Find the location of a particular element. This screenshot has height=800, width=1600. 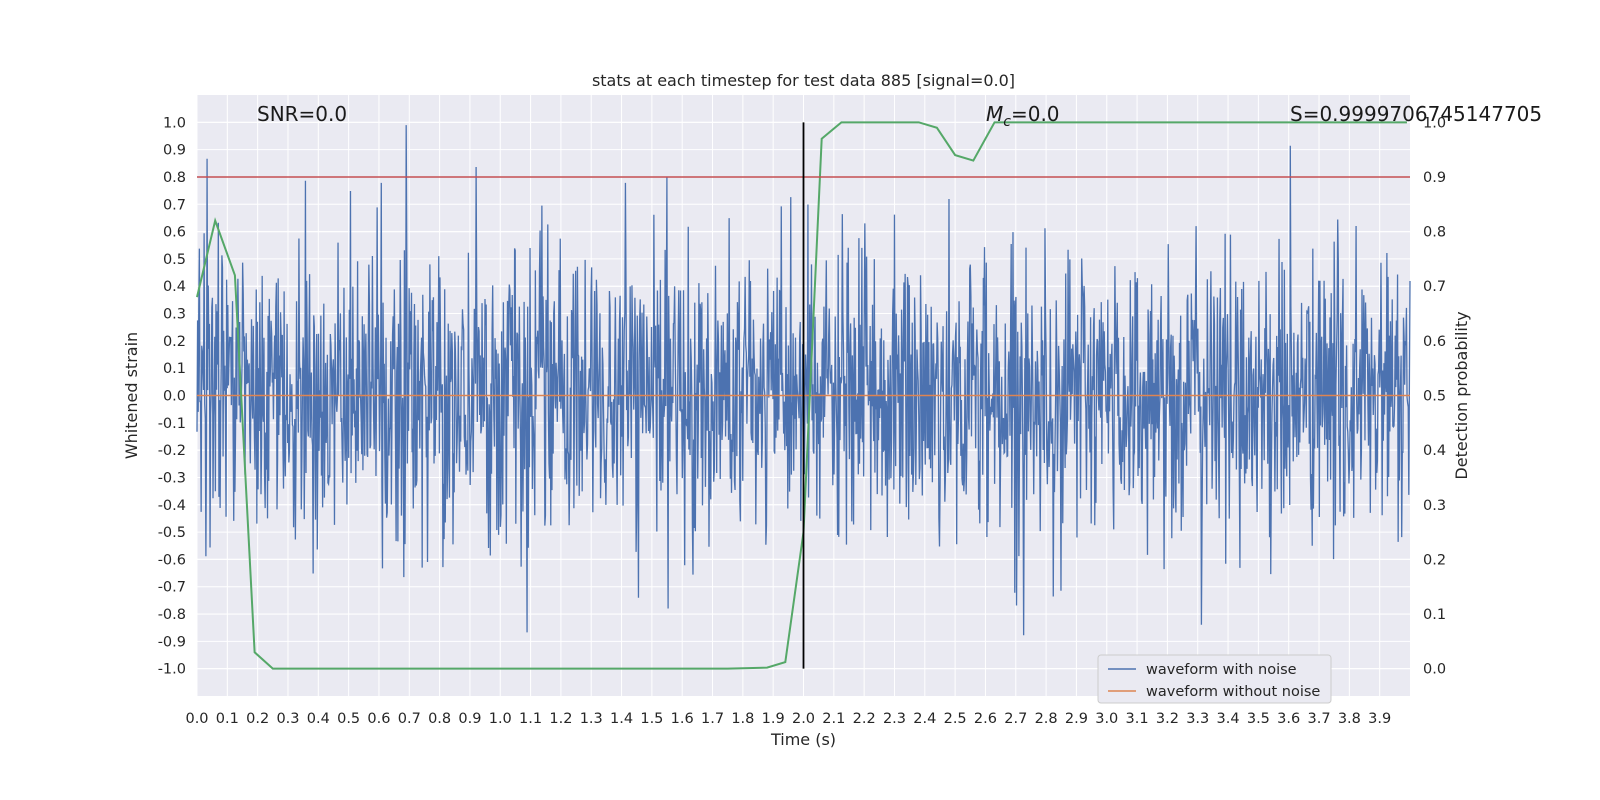

right-y-tick-label: 0.8 is located at coordinates (1434, 233).